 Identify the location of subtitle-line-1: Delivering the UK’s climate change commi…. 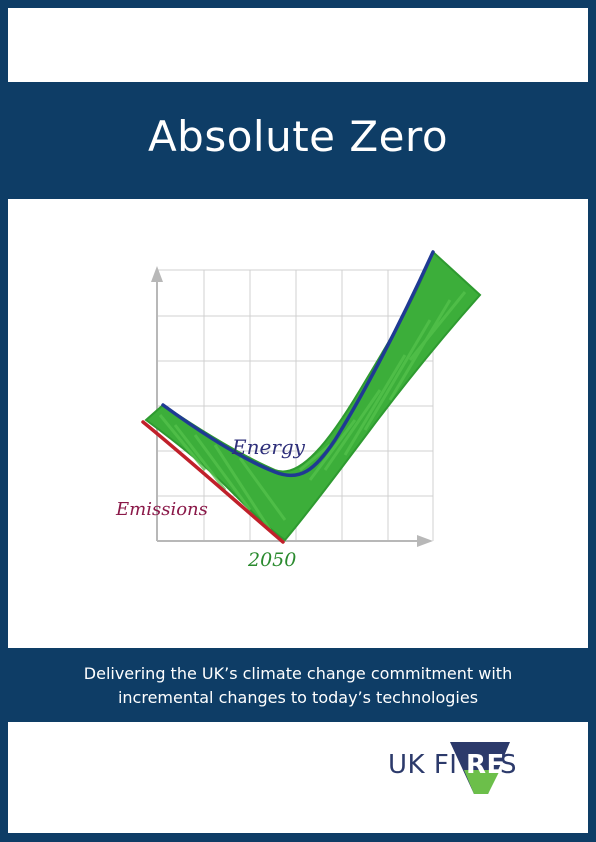
(298, 673).